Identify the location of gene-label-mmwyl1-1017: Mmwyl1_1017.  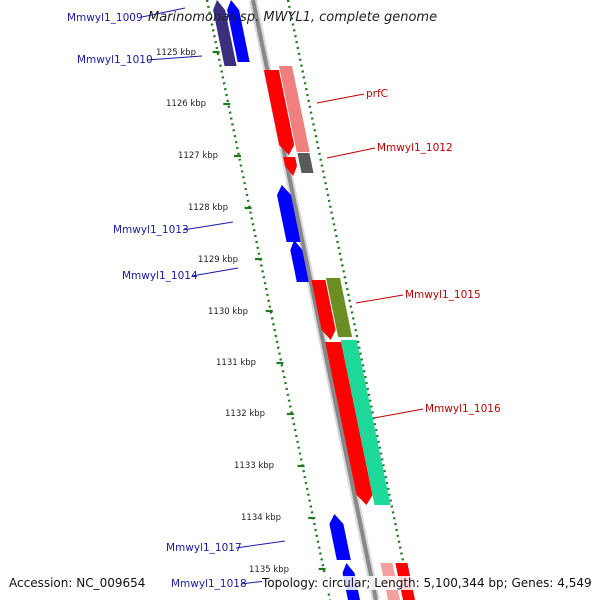
(204, 548).